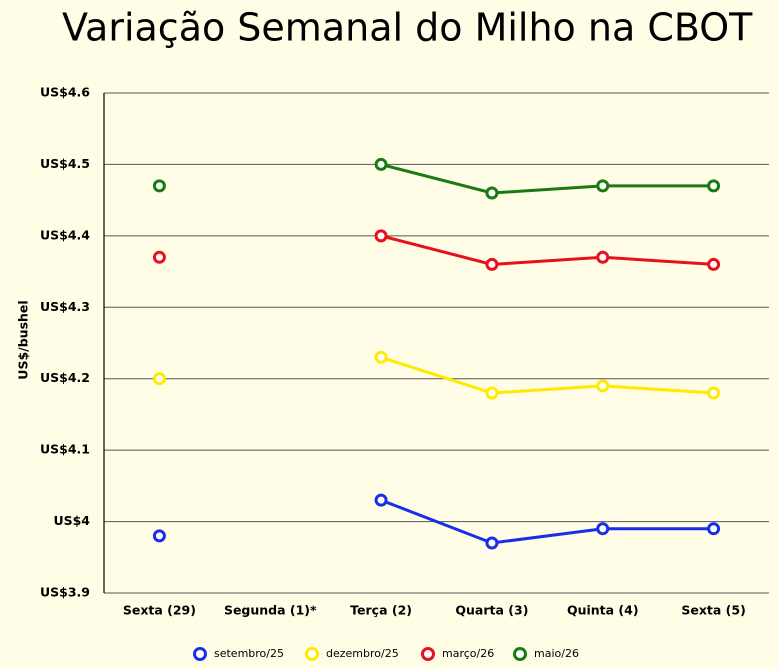 This screenshot has height=669, width=778. I want to click on y-tick-label: US$4.5, so click(65, 163).